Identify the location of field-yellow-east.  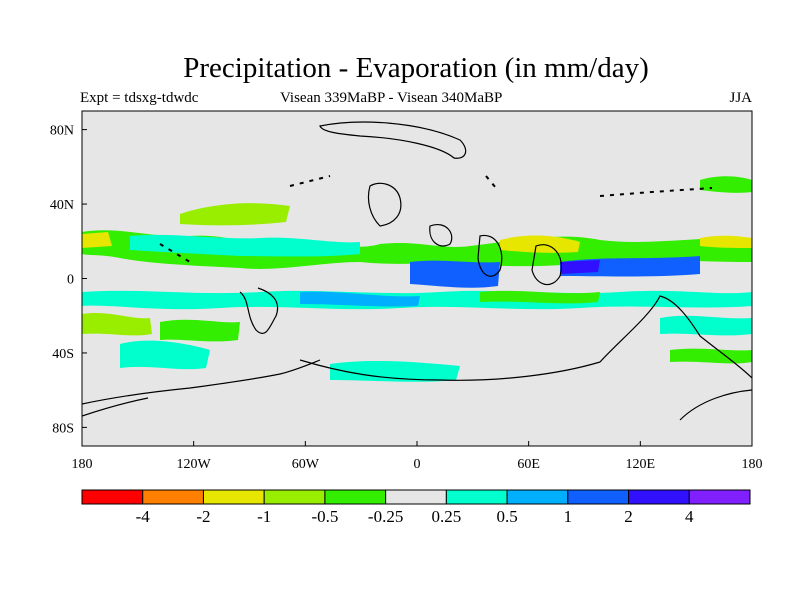
(540, 244).